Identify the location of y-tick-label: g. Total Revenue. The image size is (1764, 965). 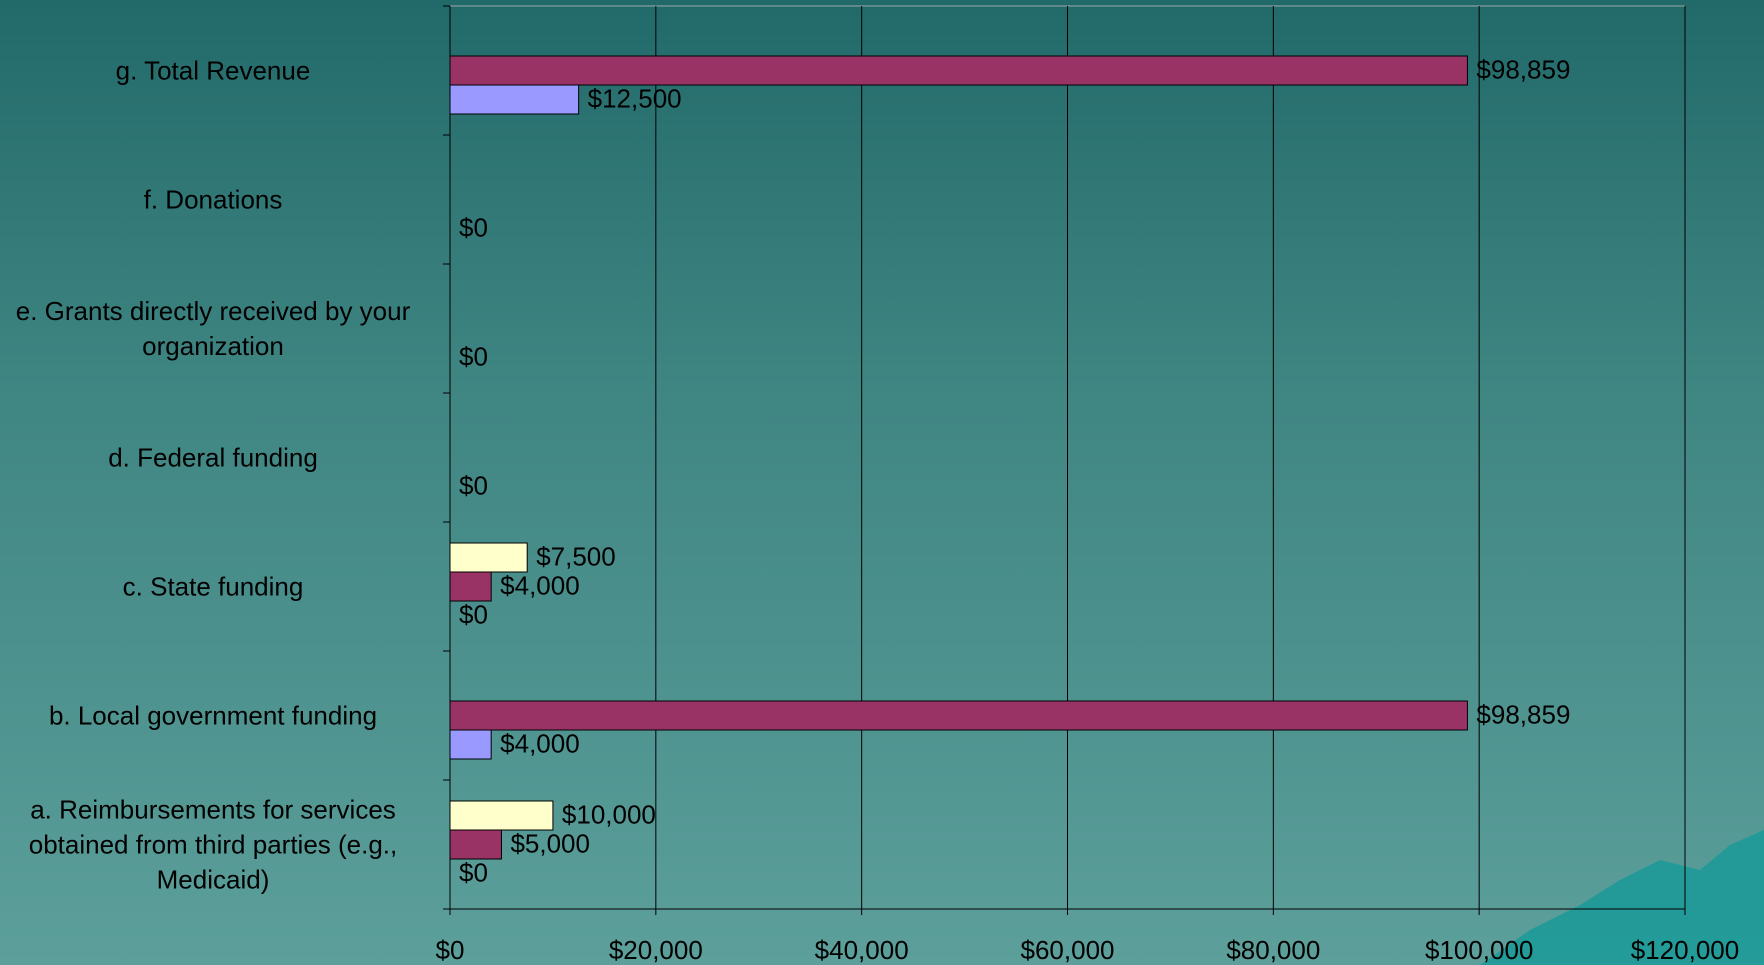
(213, 70).